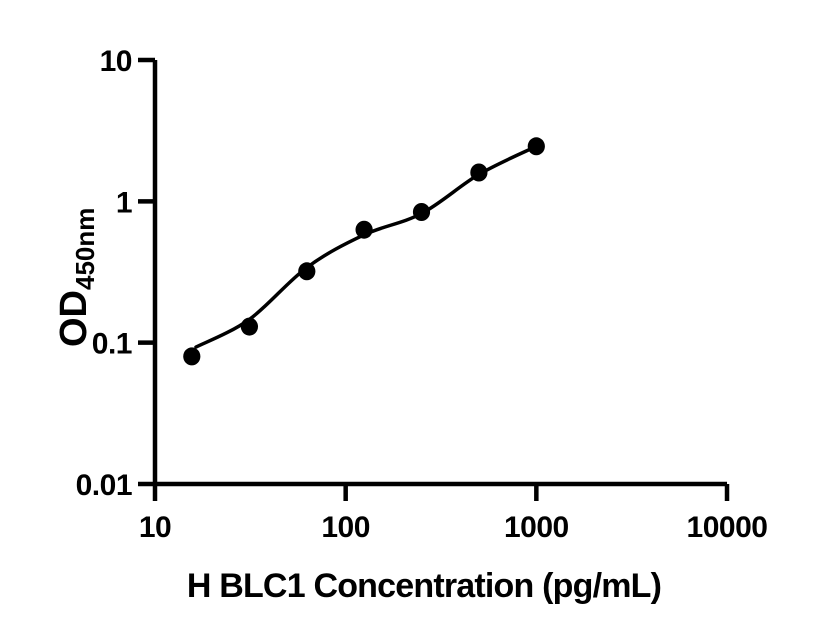 This screenshot has height=640, width=816. I want to click on y-tick-label: 0.01, so click(104, 485).